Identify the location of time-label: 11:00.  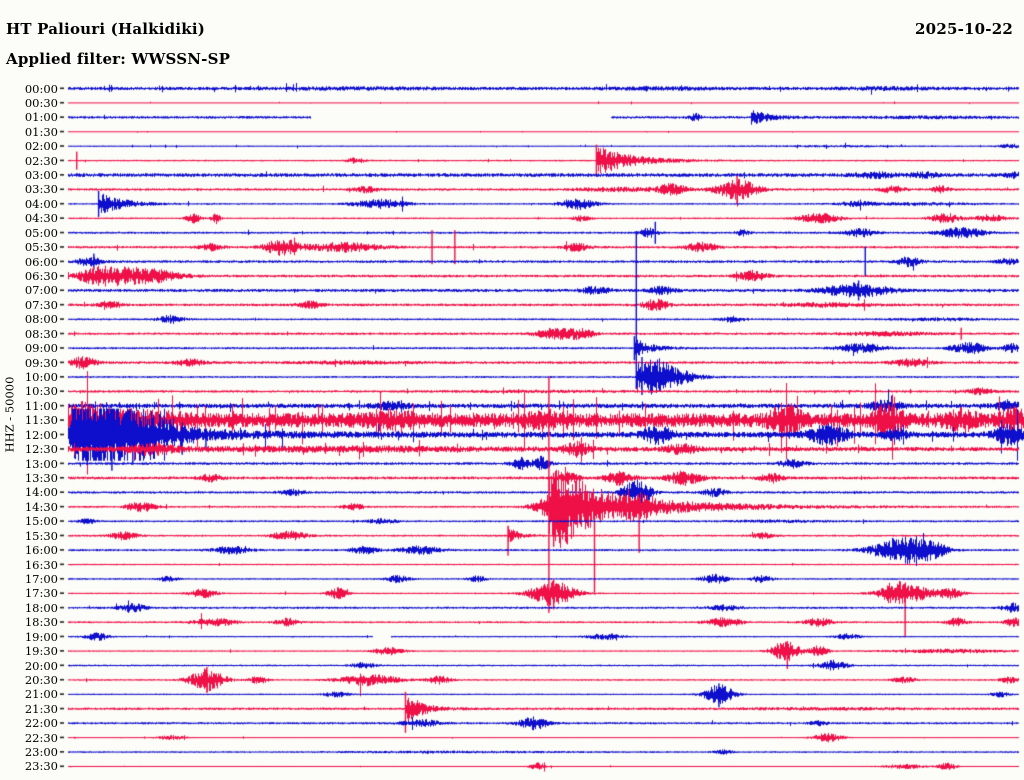
(41, 405).